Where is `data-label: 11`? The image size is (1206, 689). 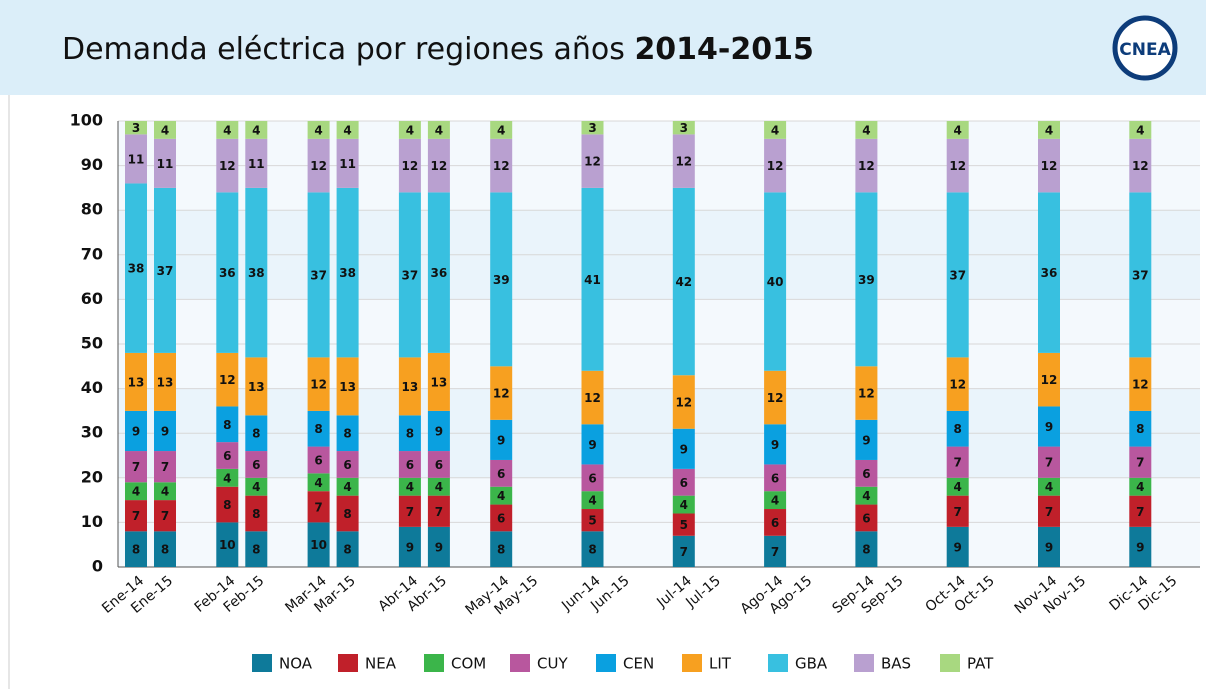
data-label: 11 is located at coordinates (347, 164).